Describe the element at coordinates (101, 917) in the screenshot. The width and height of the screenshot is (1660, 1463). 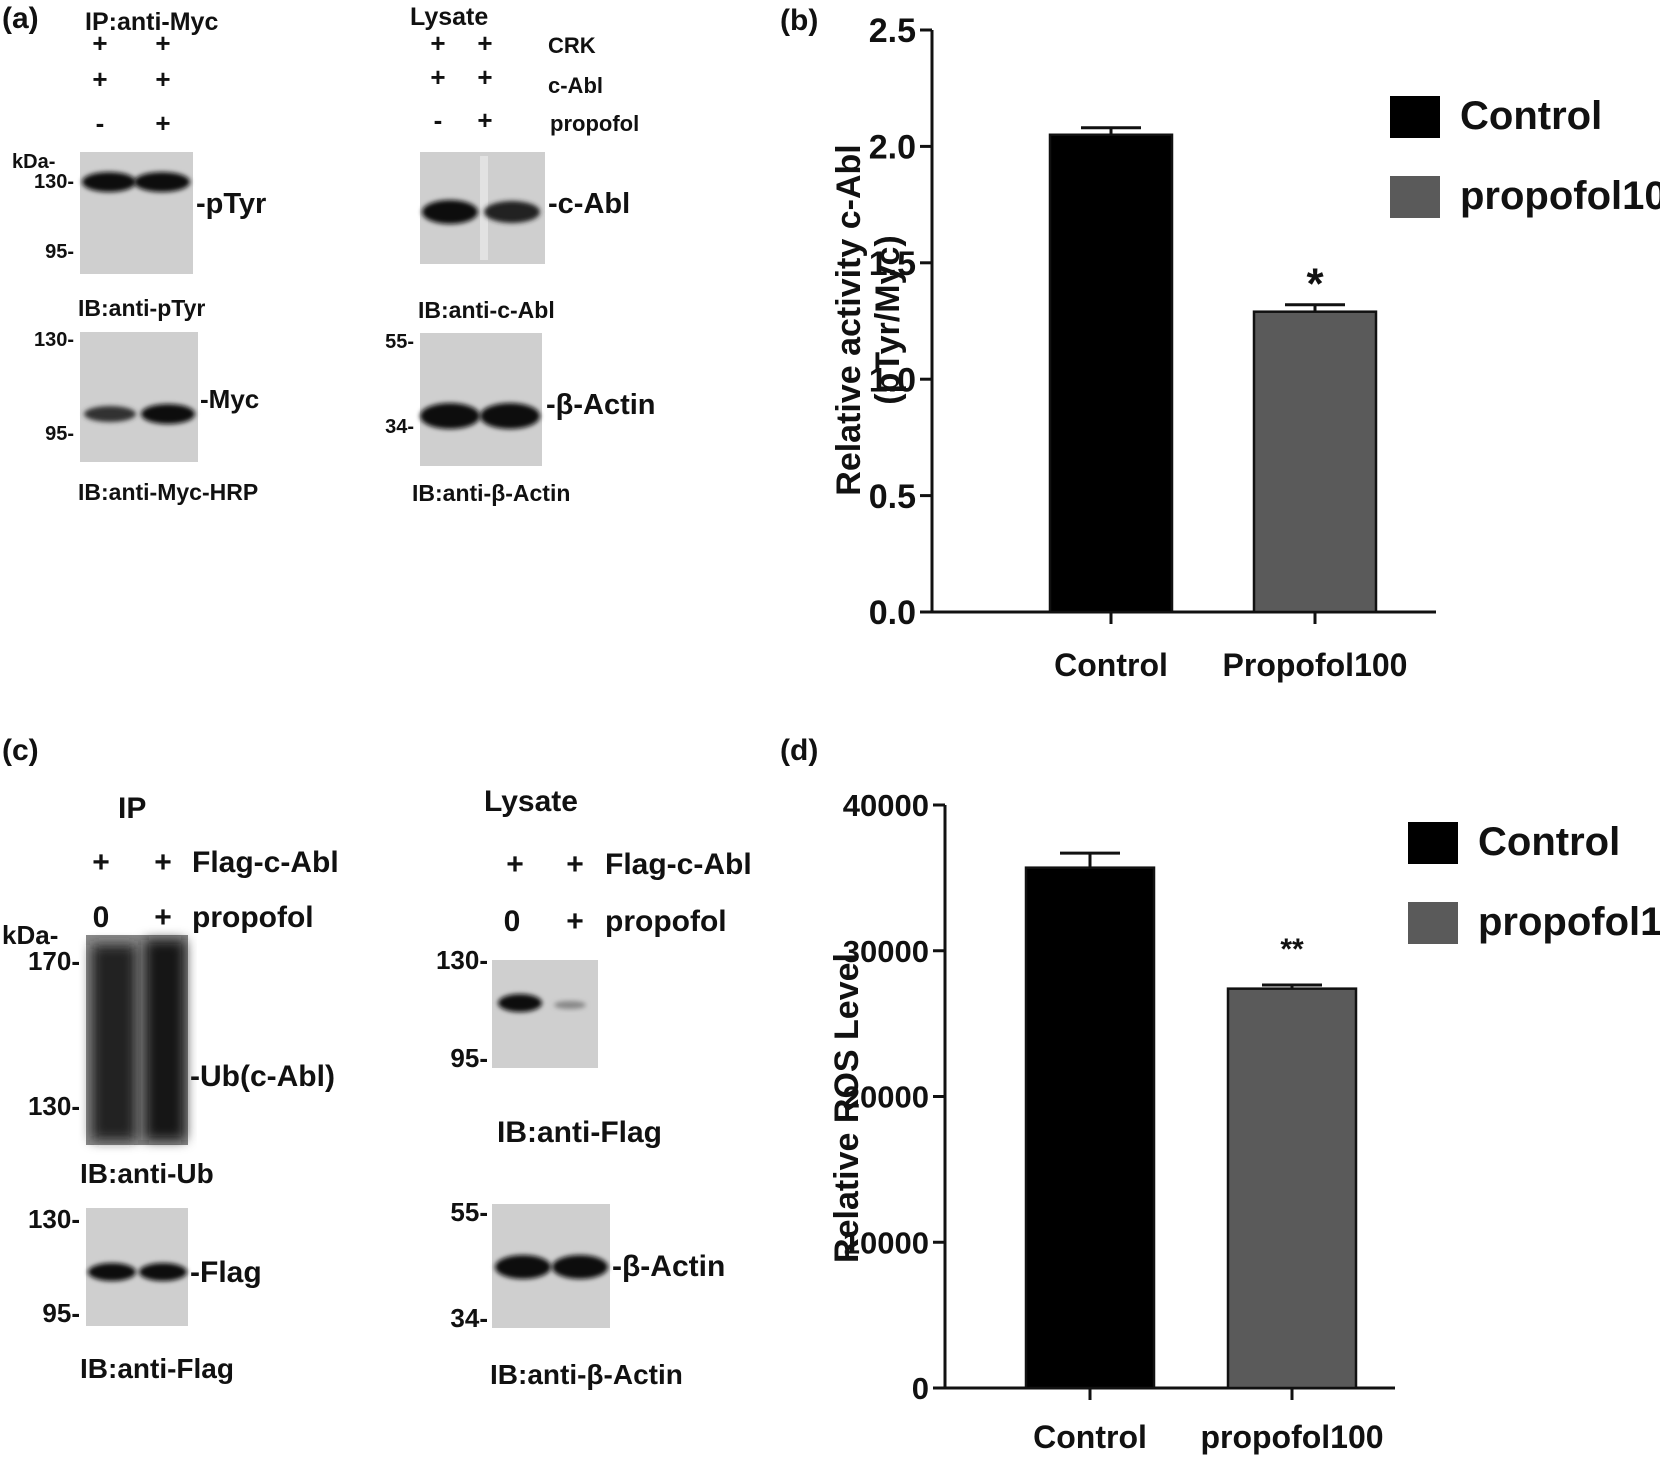
I see `panel-c-ip-sign: 0` at that location.